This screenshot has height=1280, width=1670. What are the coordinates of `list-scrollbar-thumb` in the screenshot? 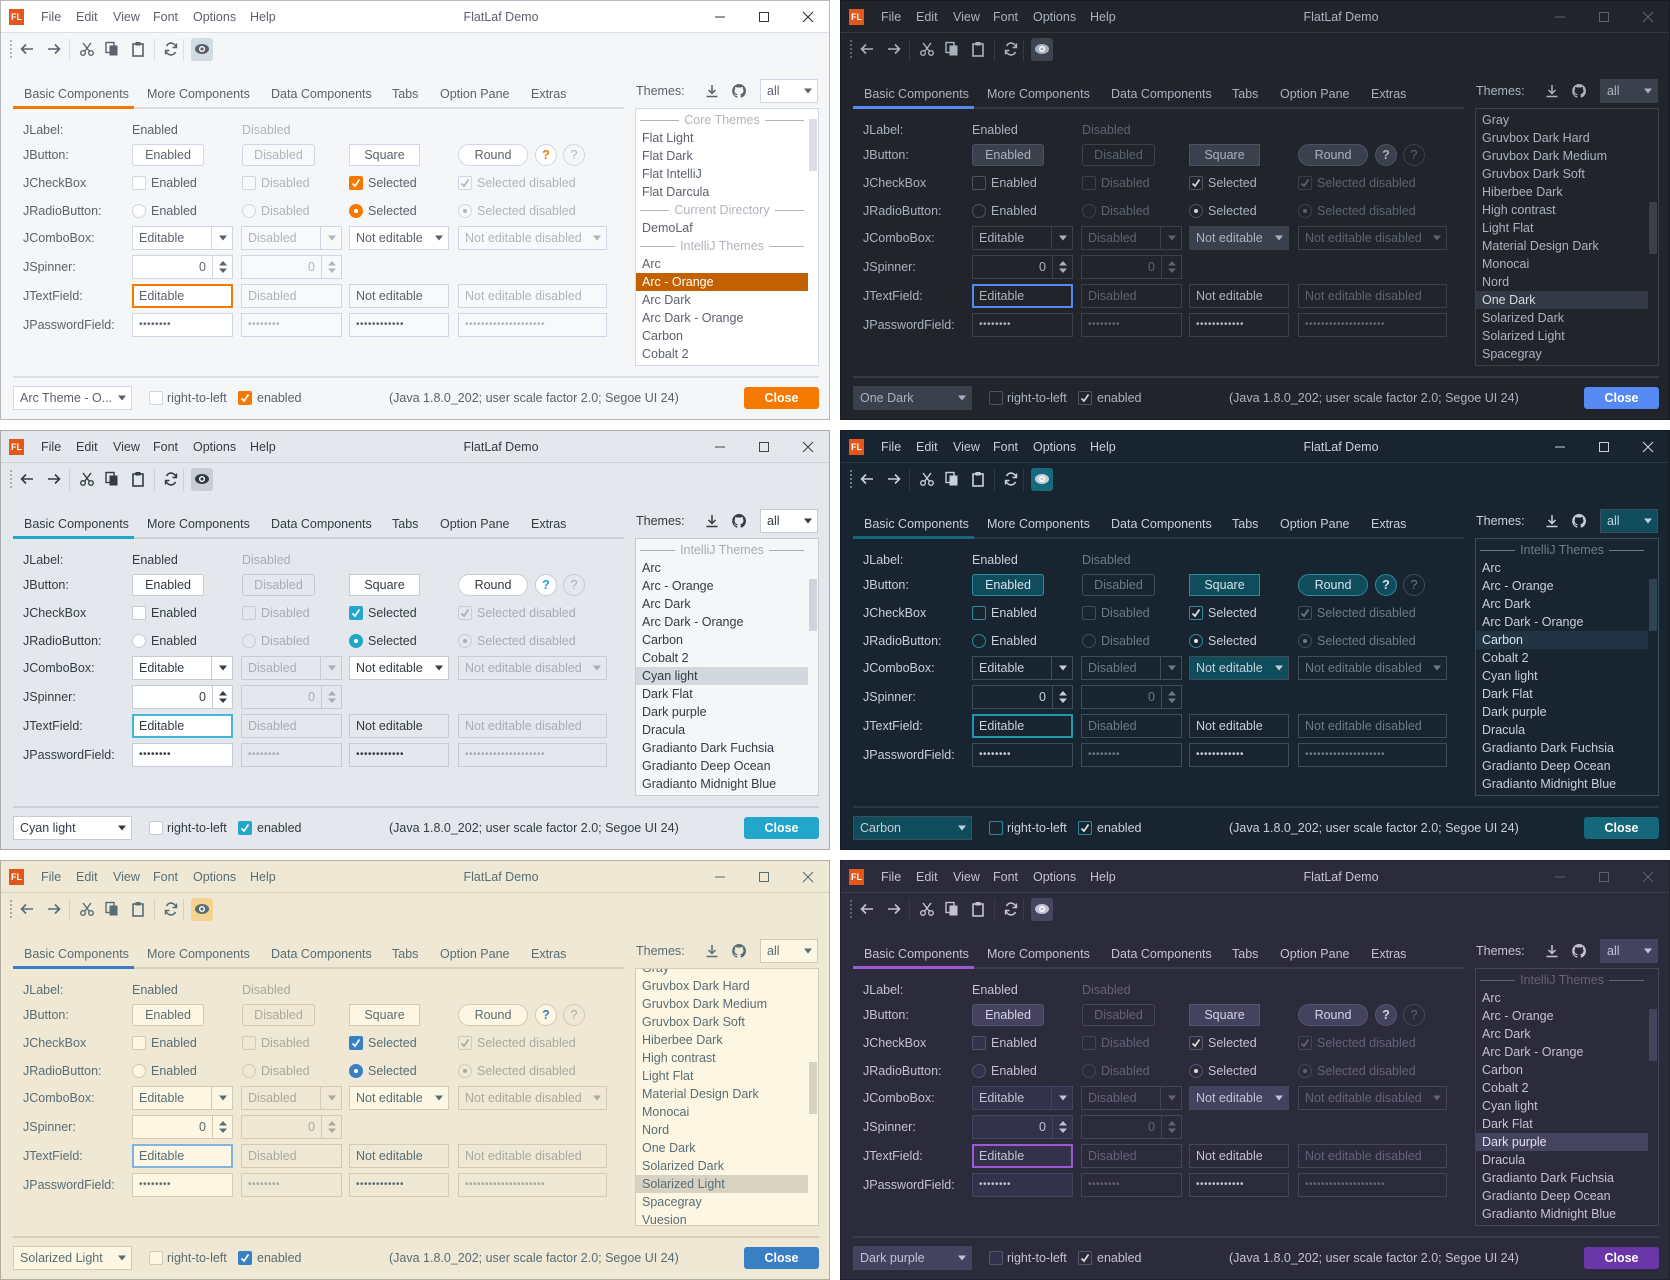 It's located at (813, 145).